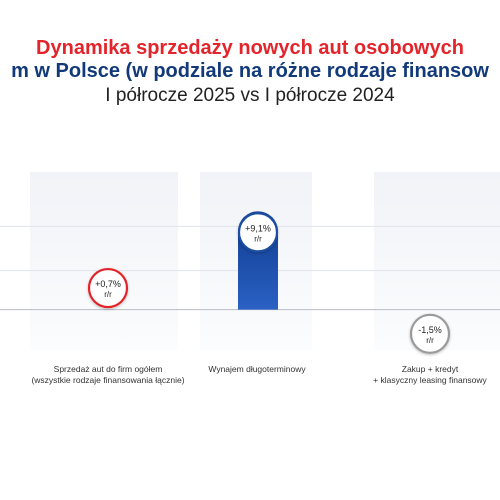 This screenshot has height=500, width=500. I want to click on category-label-long-term-rental: Wynajem długoterminowy, so click(257, 369).